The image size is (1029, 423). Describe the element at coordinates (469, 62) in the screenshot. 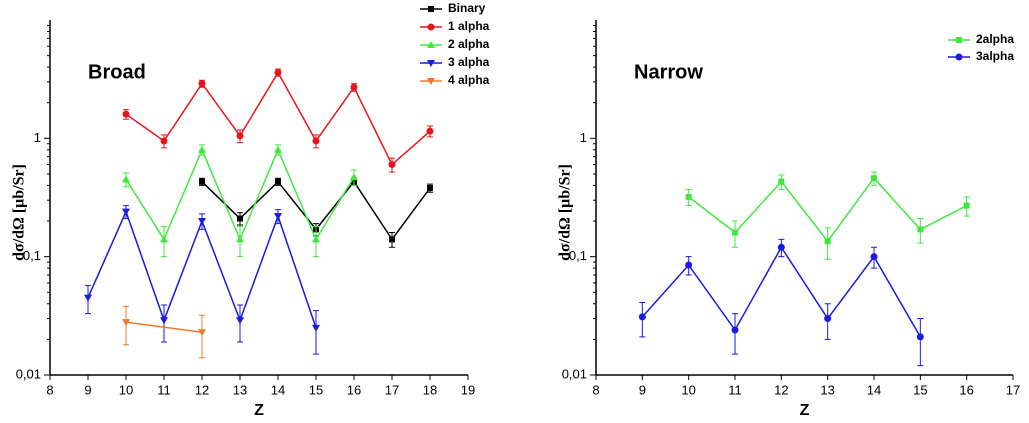

I see `legend-label: 3 alpha` at that location.